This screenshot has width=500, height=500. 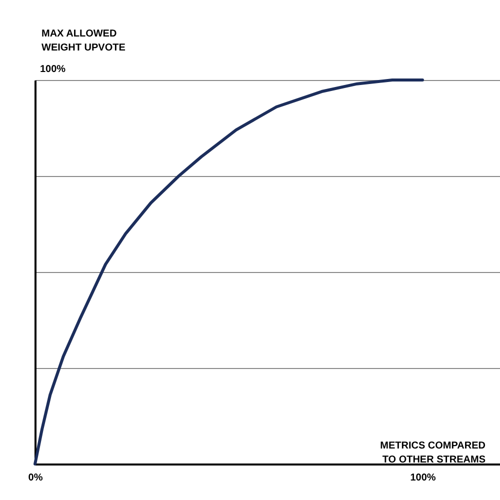 I want to click on y-axis-title: MAX ALLOWED WEIGHT UPVOTE, so click(x=84, y=41).